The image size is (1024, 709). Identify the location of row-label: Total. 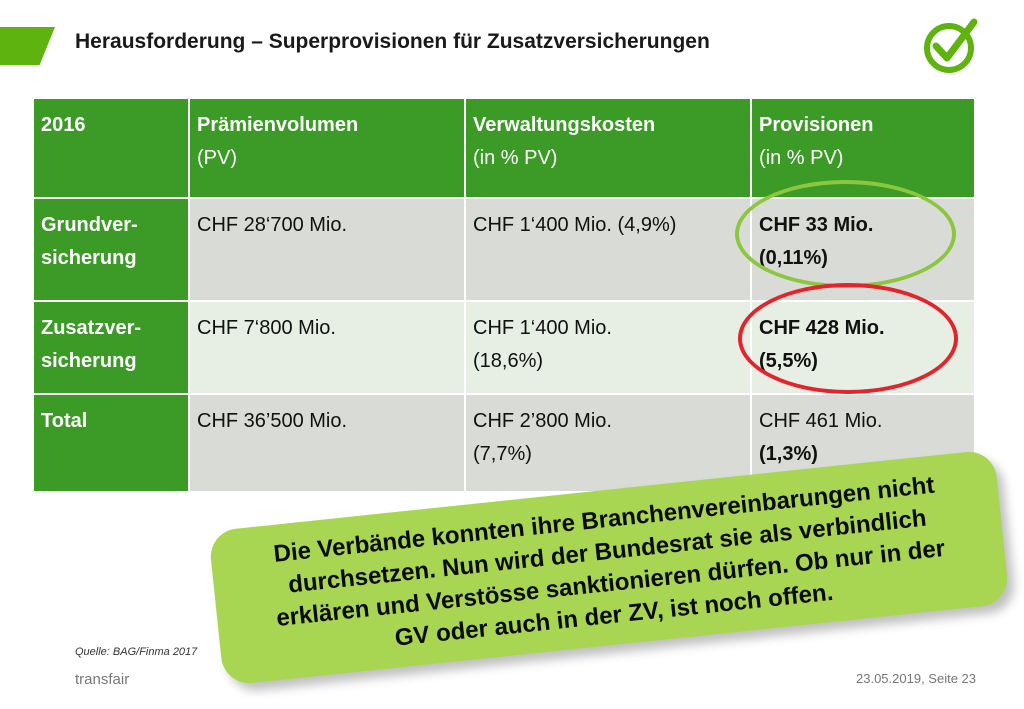
(111, 443).